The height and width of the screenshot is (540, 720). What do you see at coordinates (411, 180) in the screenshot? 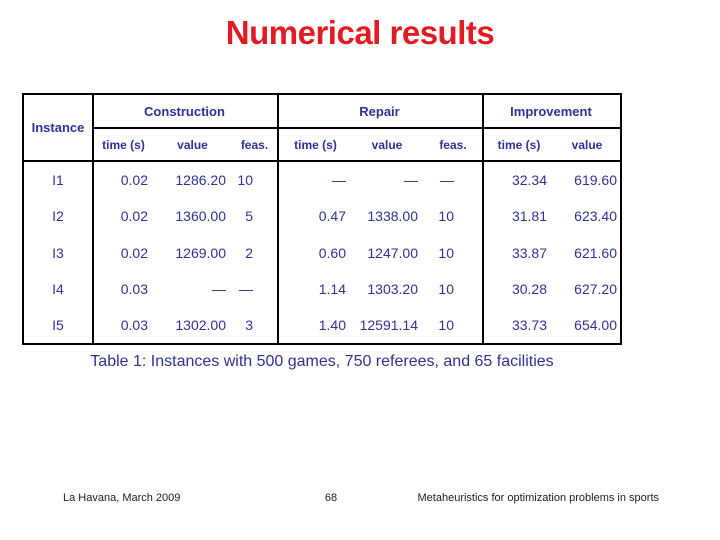
I see `cell-repair-value: —` at bounding box center [411, 180].